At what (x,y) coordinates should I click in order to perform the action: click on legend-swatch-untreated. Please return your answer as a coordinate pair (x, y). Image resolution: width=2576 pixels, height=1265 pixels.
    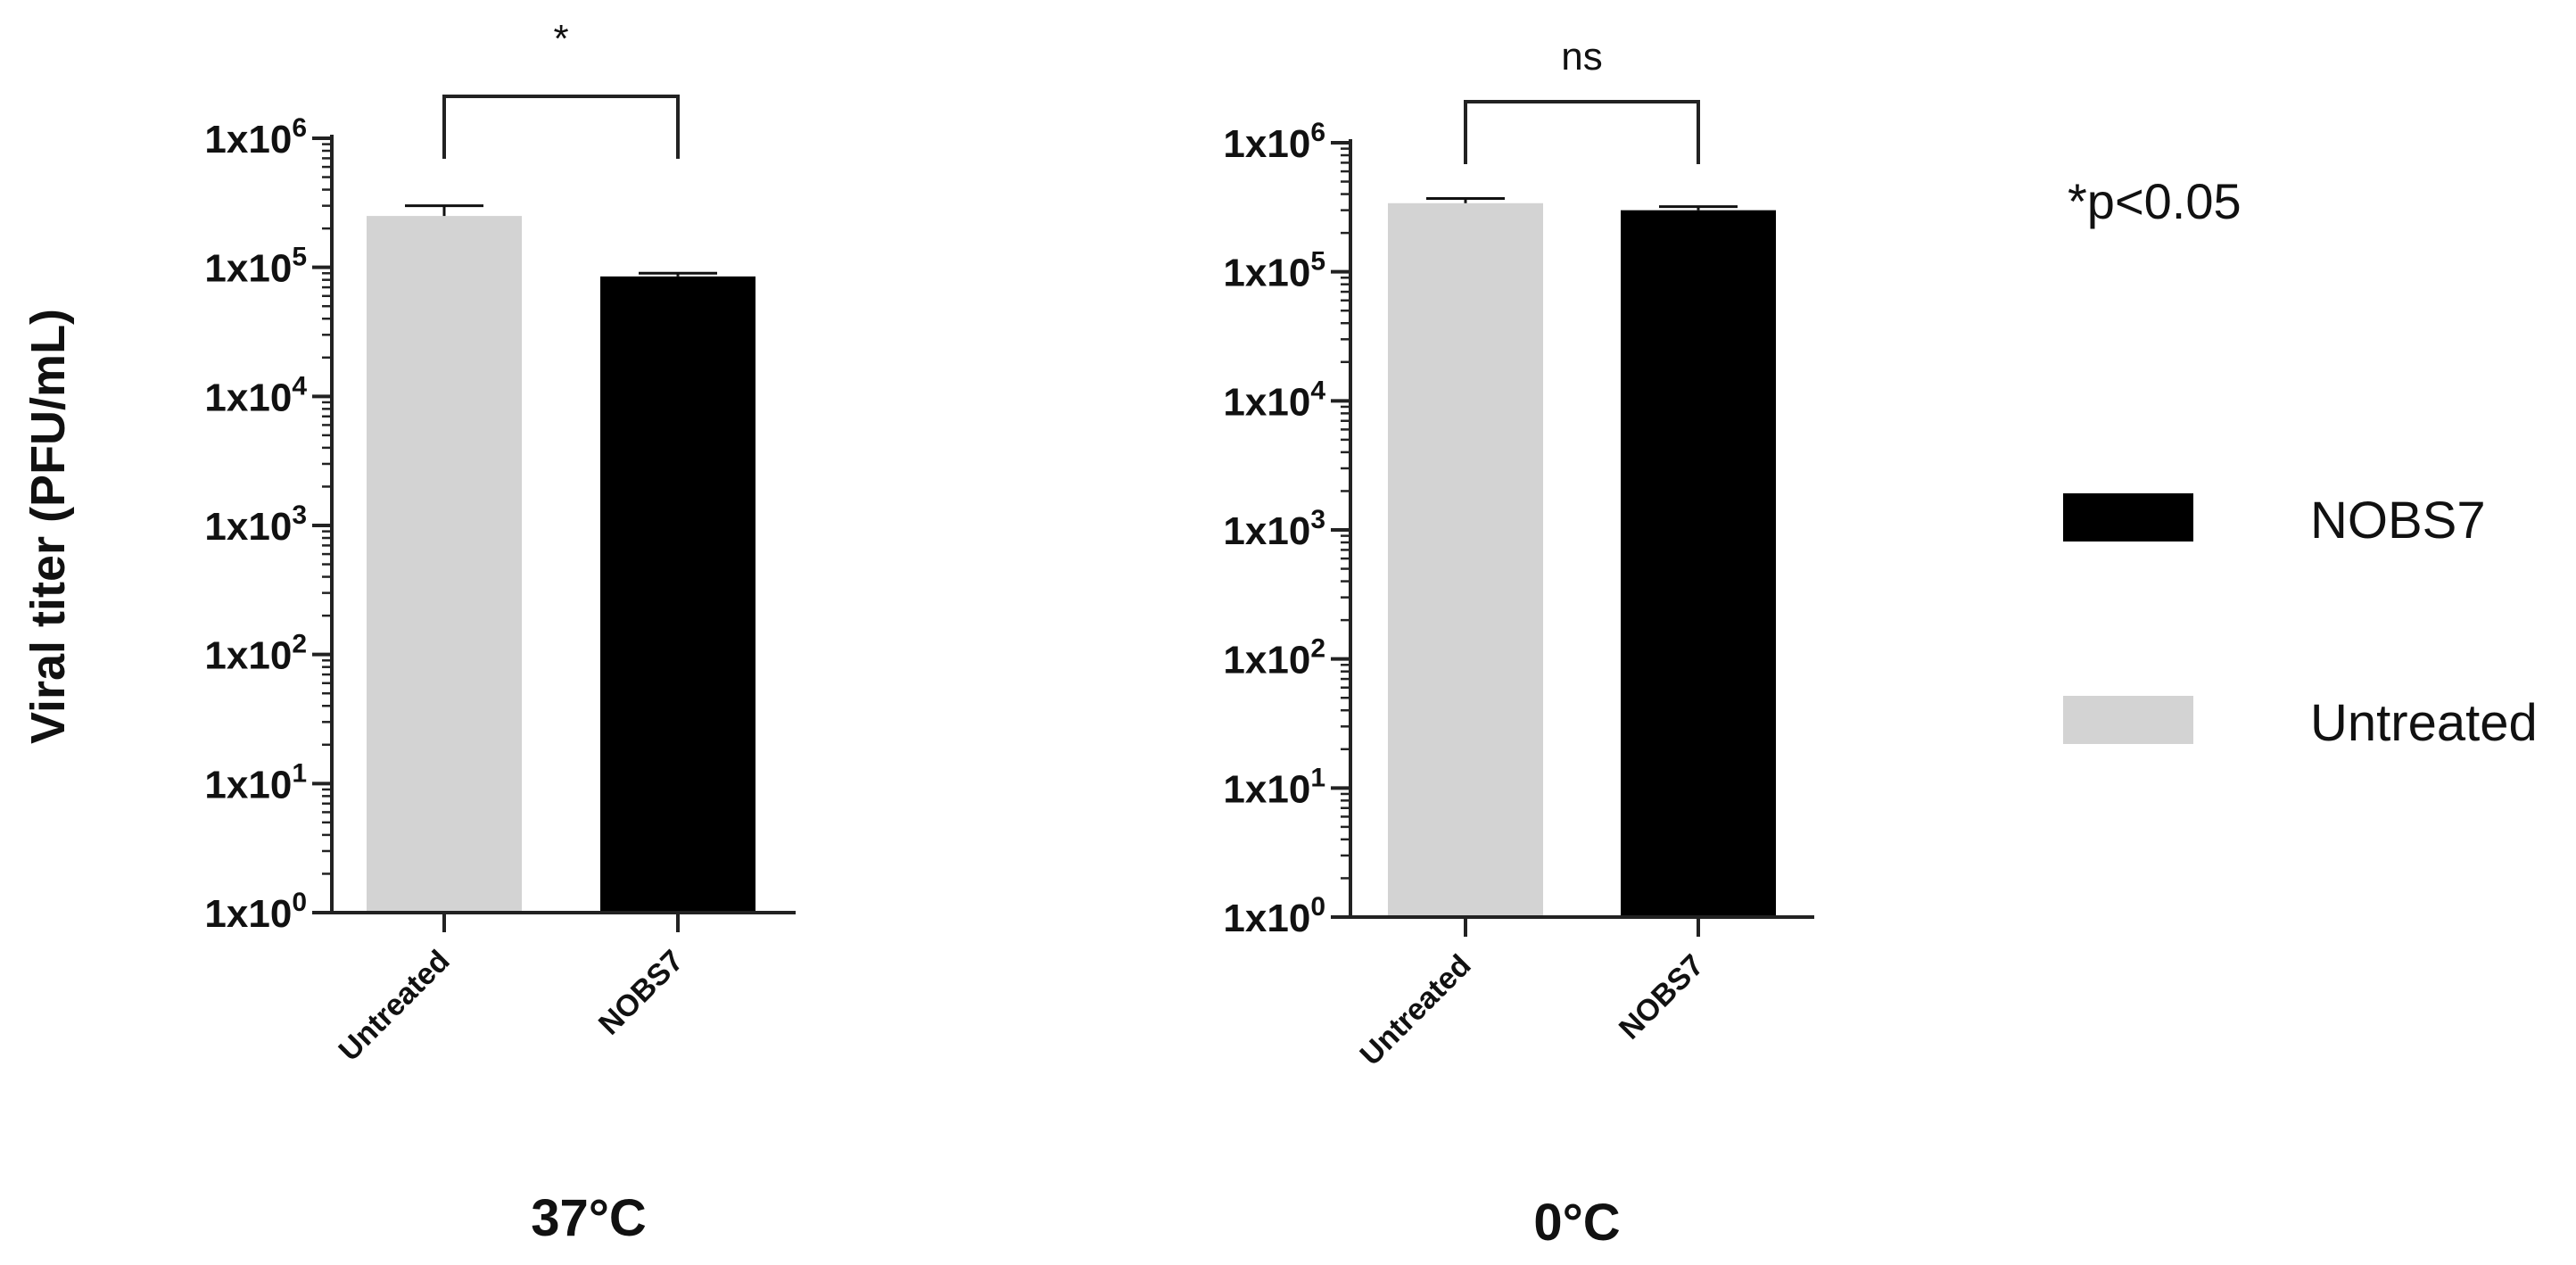
    Looking at the image, I should click on (2128, 720).